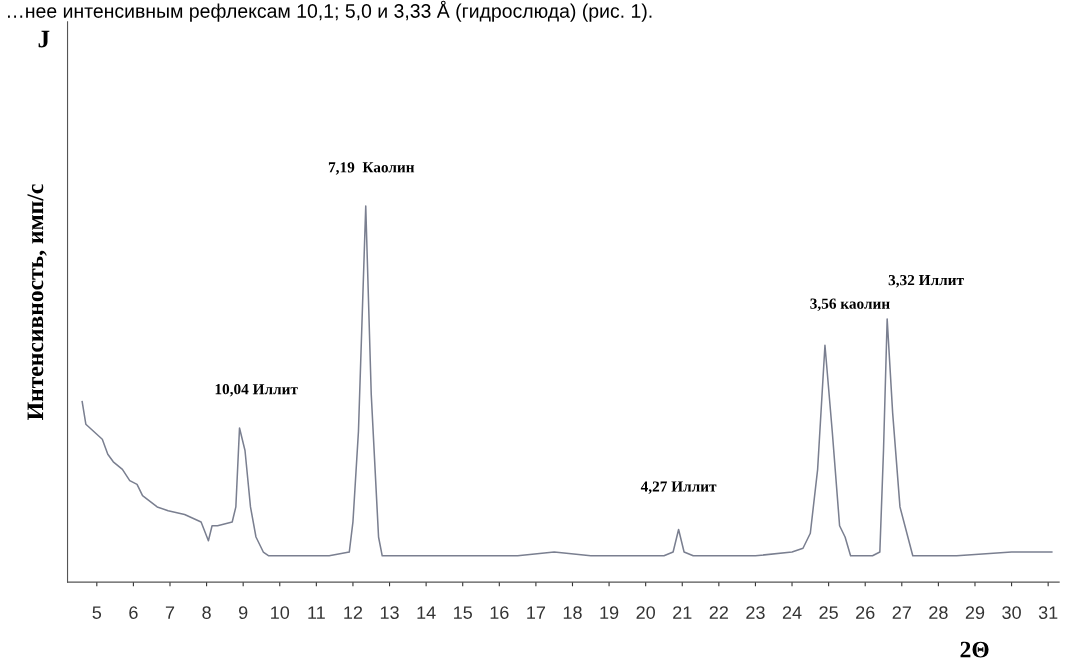 The height and width of the screenshot is (663, 1072). What do you see at coordinates (609, 612) in the screenshot?
I see `x-tick-label: 19` at bounding box center [609, 612].